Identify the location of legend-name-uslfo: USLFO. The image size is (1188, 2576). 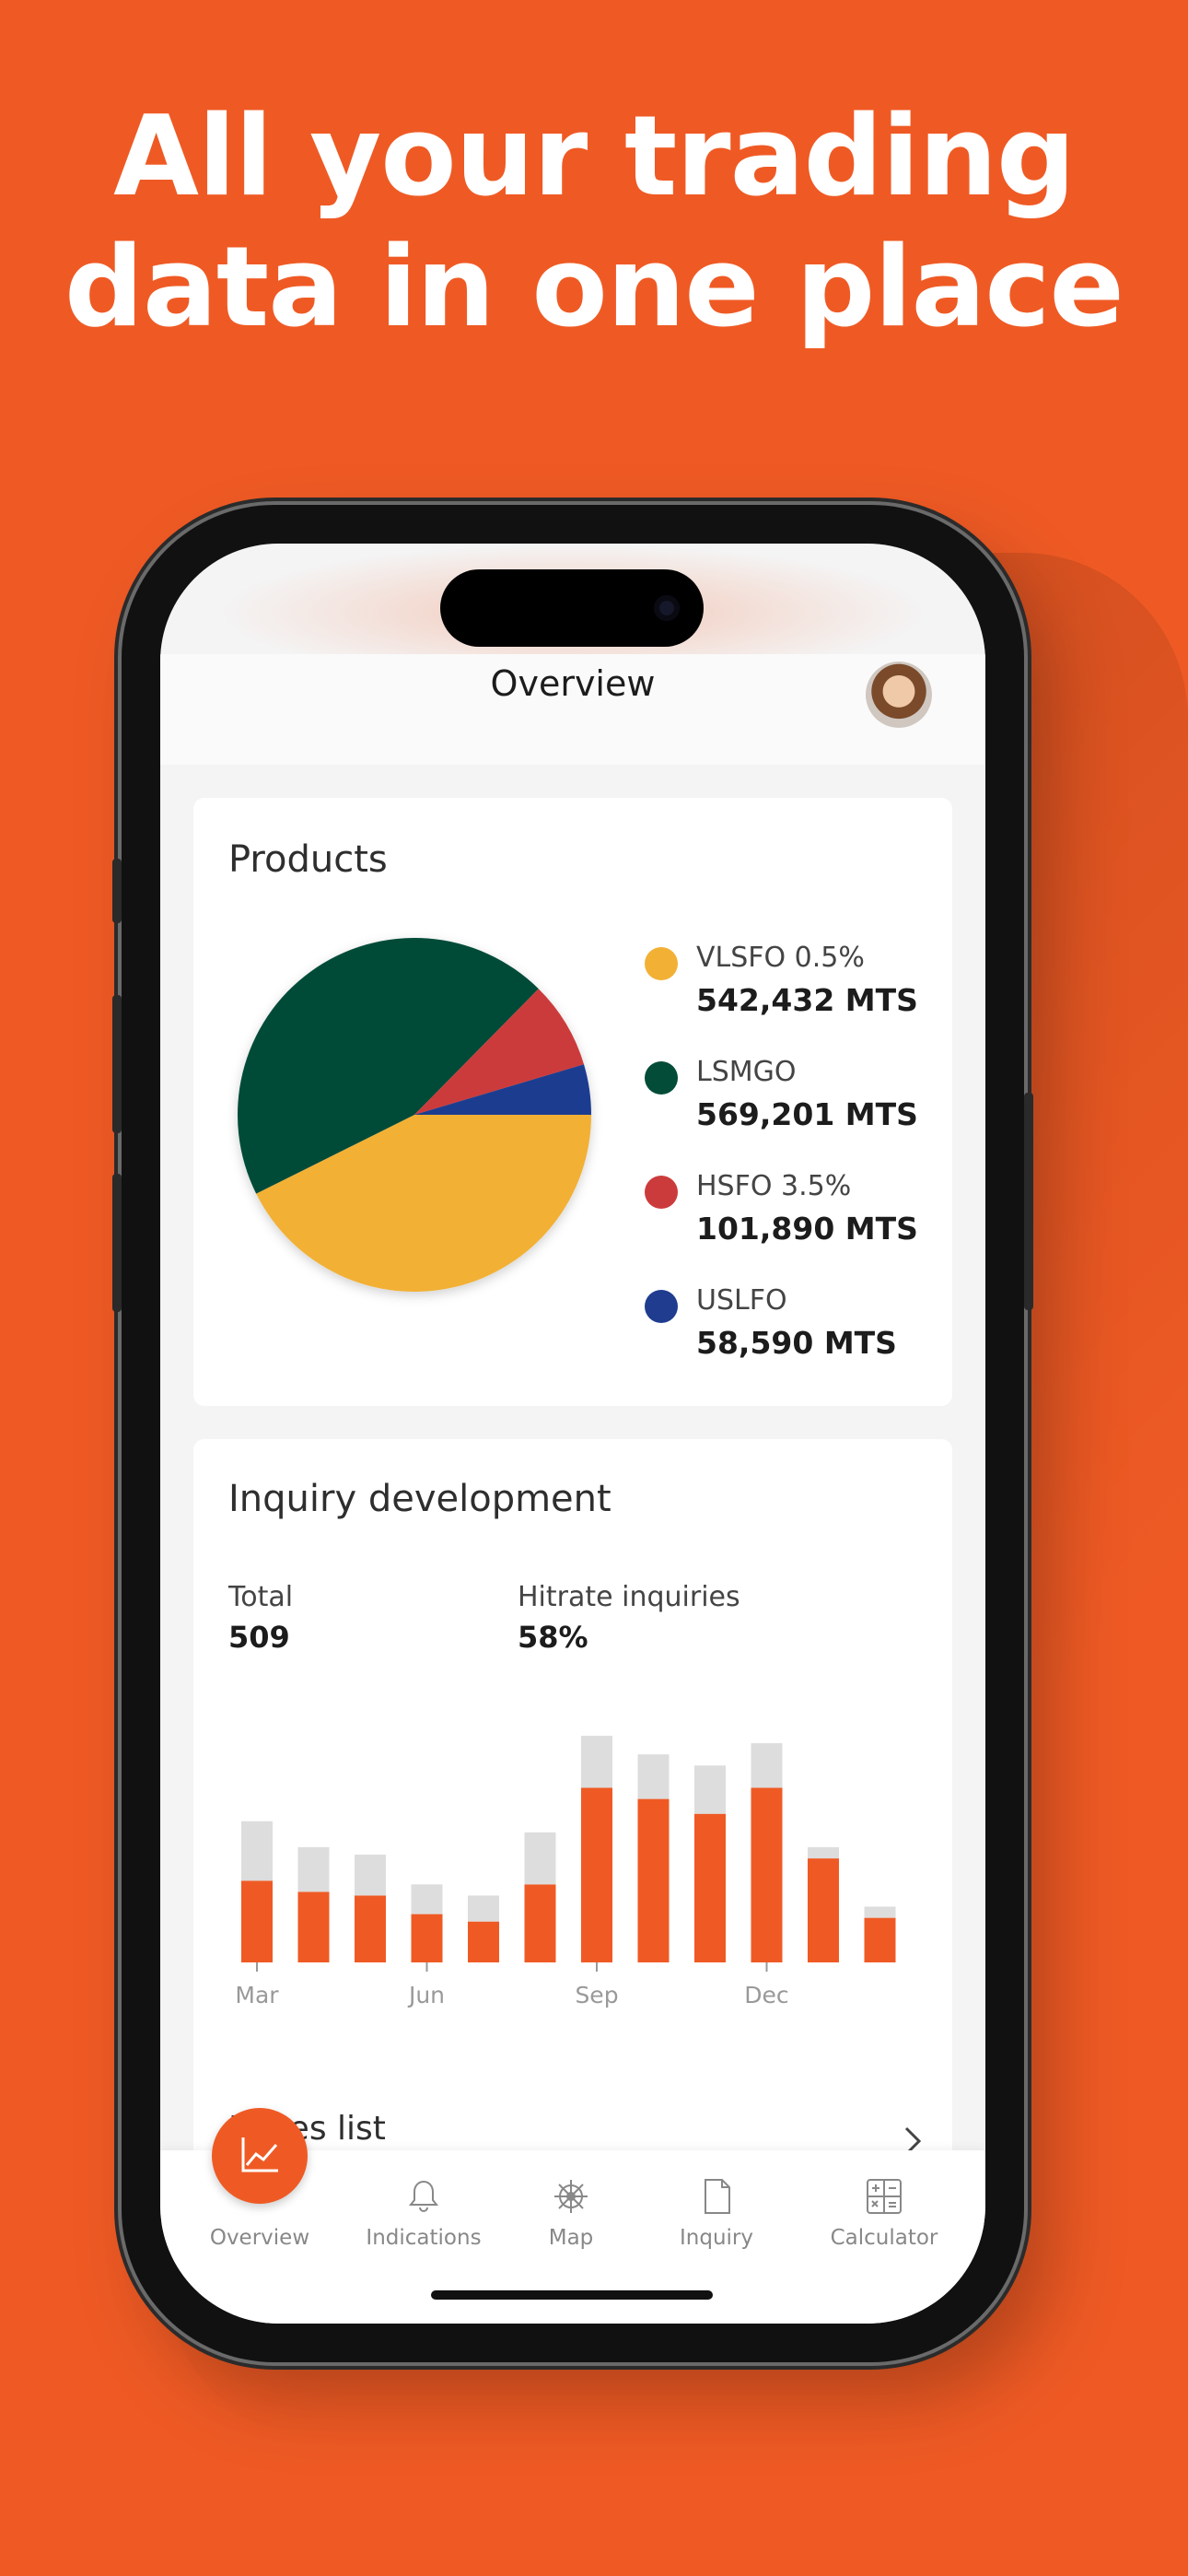
(741, 1300).